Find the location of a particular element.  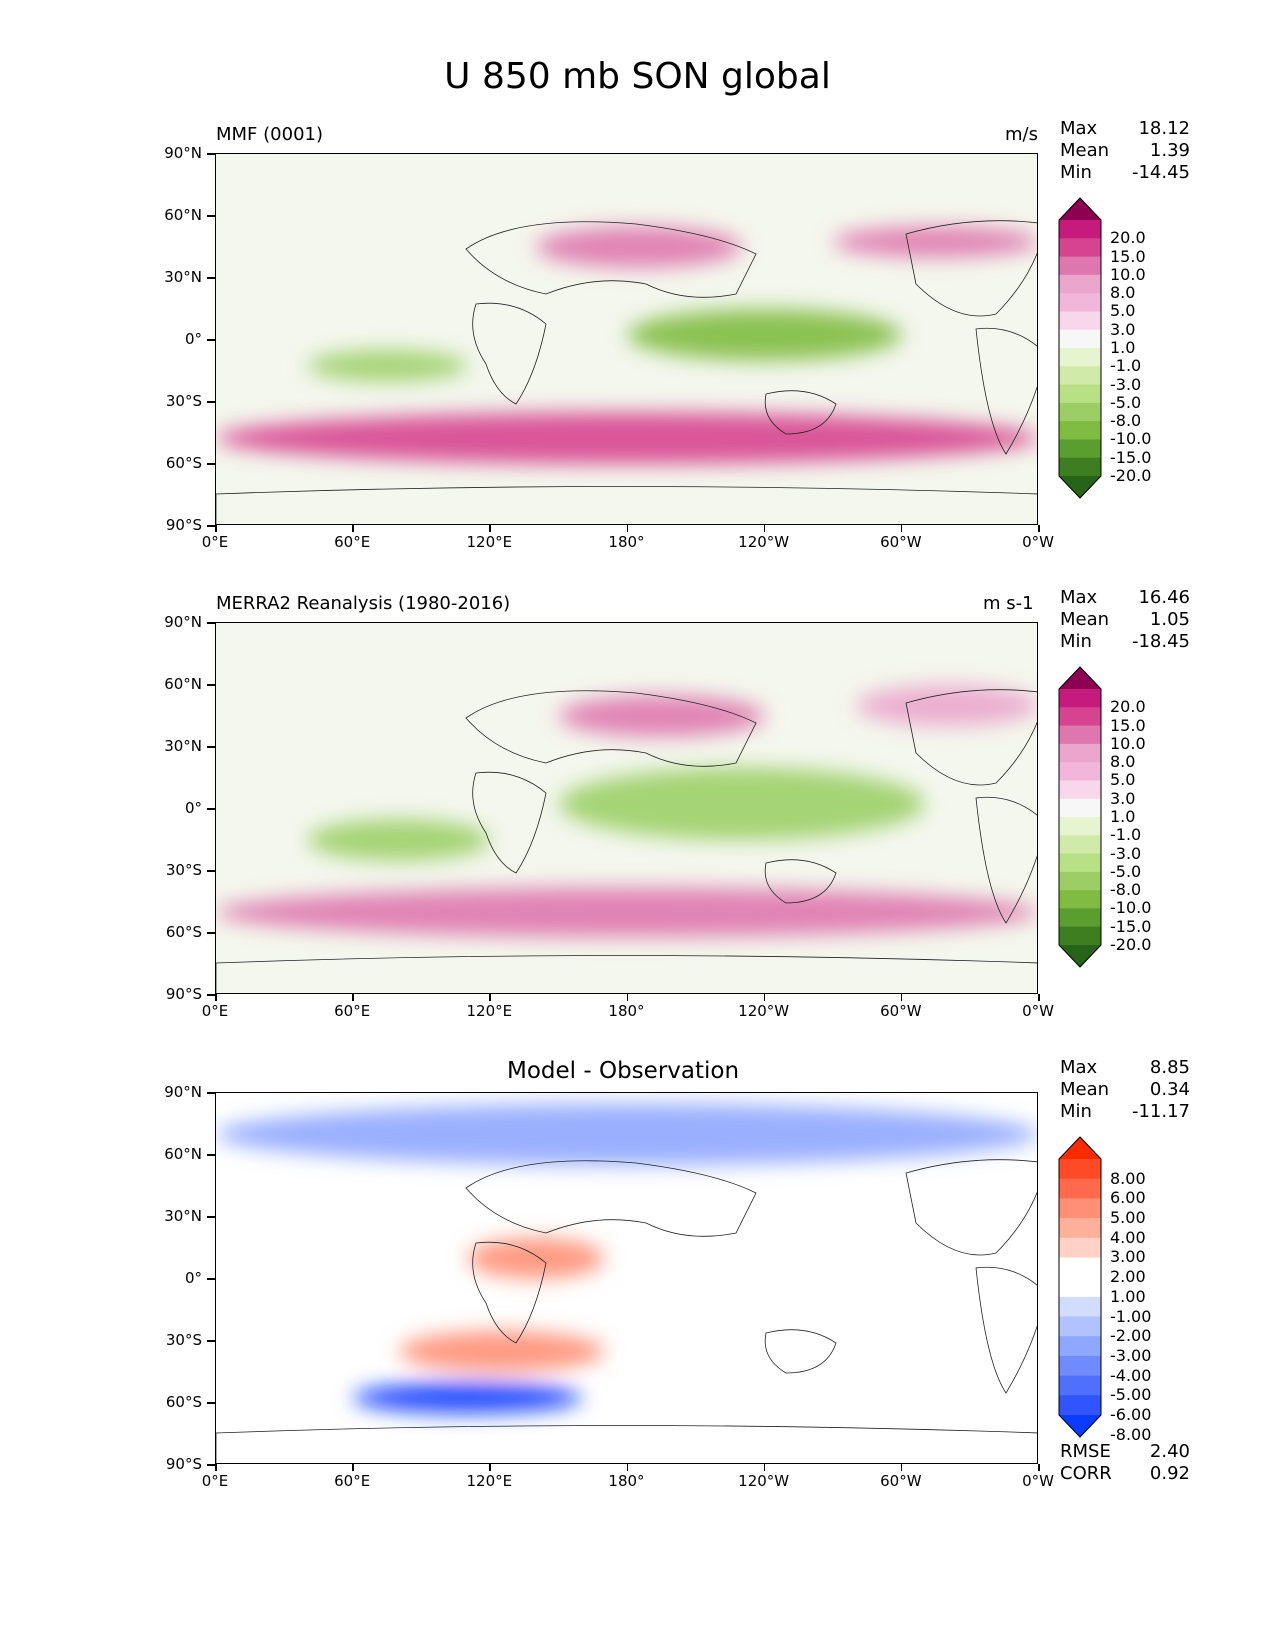

colorbar-tick-label: -1.00 is located at coordinates (1131, 1316).